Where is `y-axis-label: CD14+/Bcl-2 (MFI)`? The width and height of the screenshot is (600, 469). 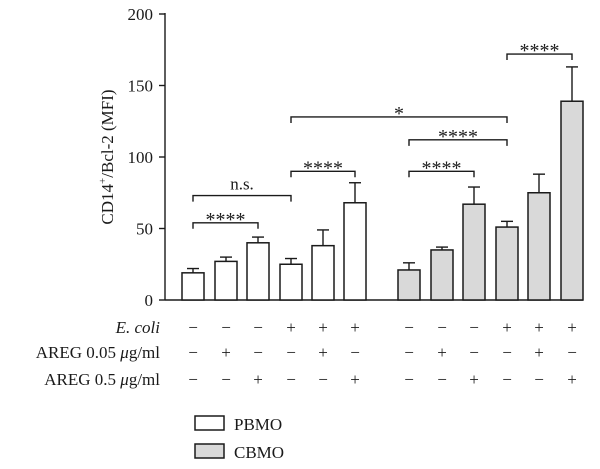 y-axis-label: CD14+/Bcl-2 (MFI) is located at coordinates (107, 156).